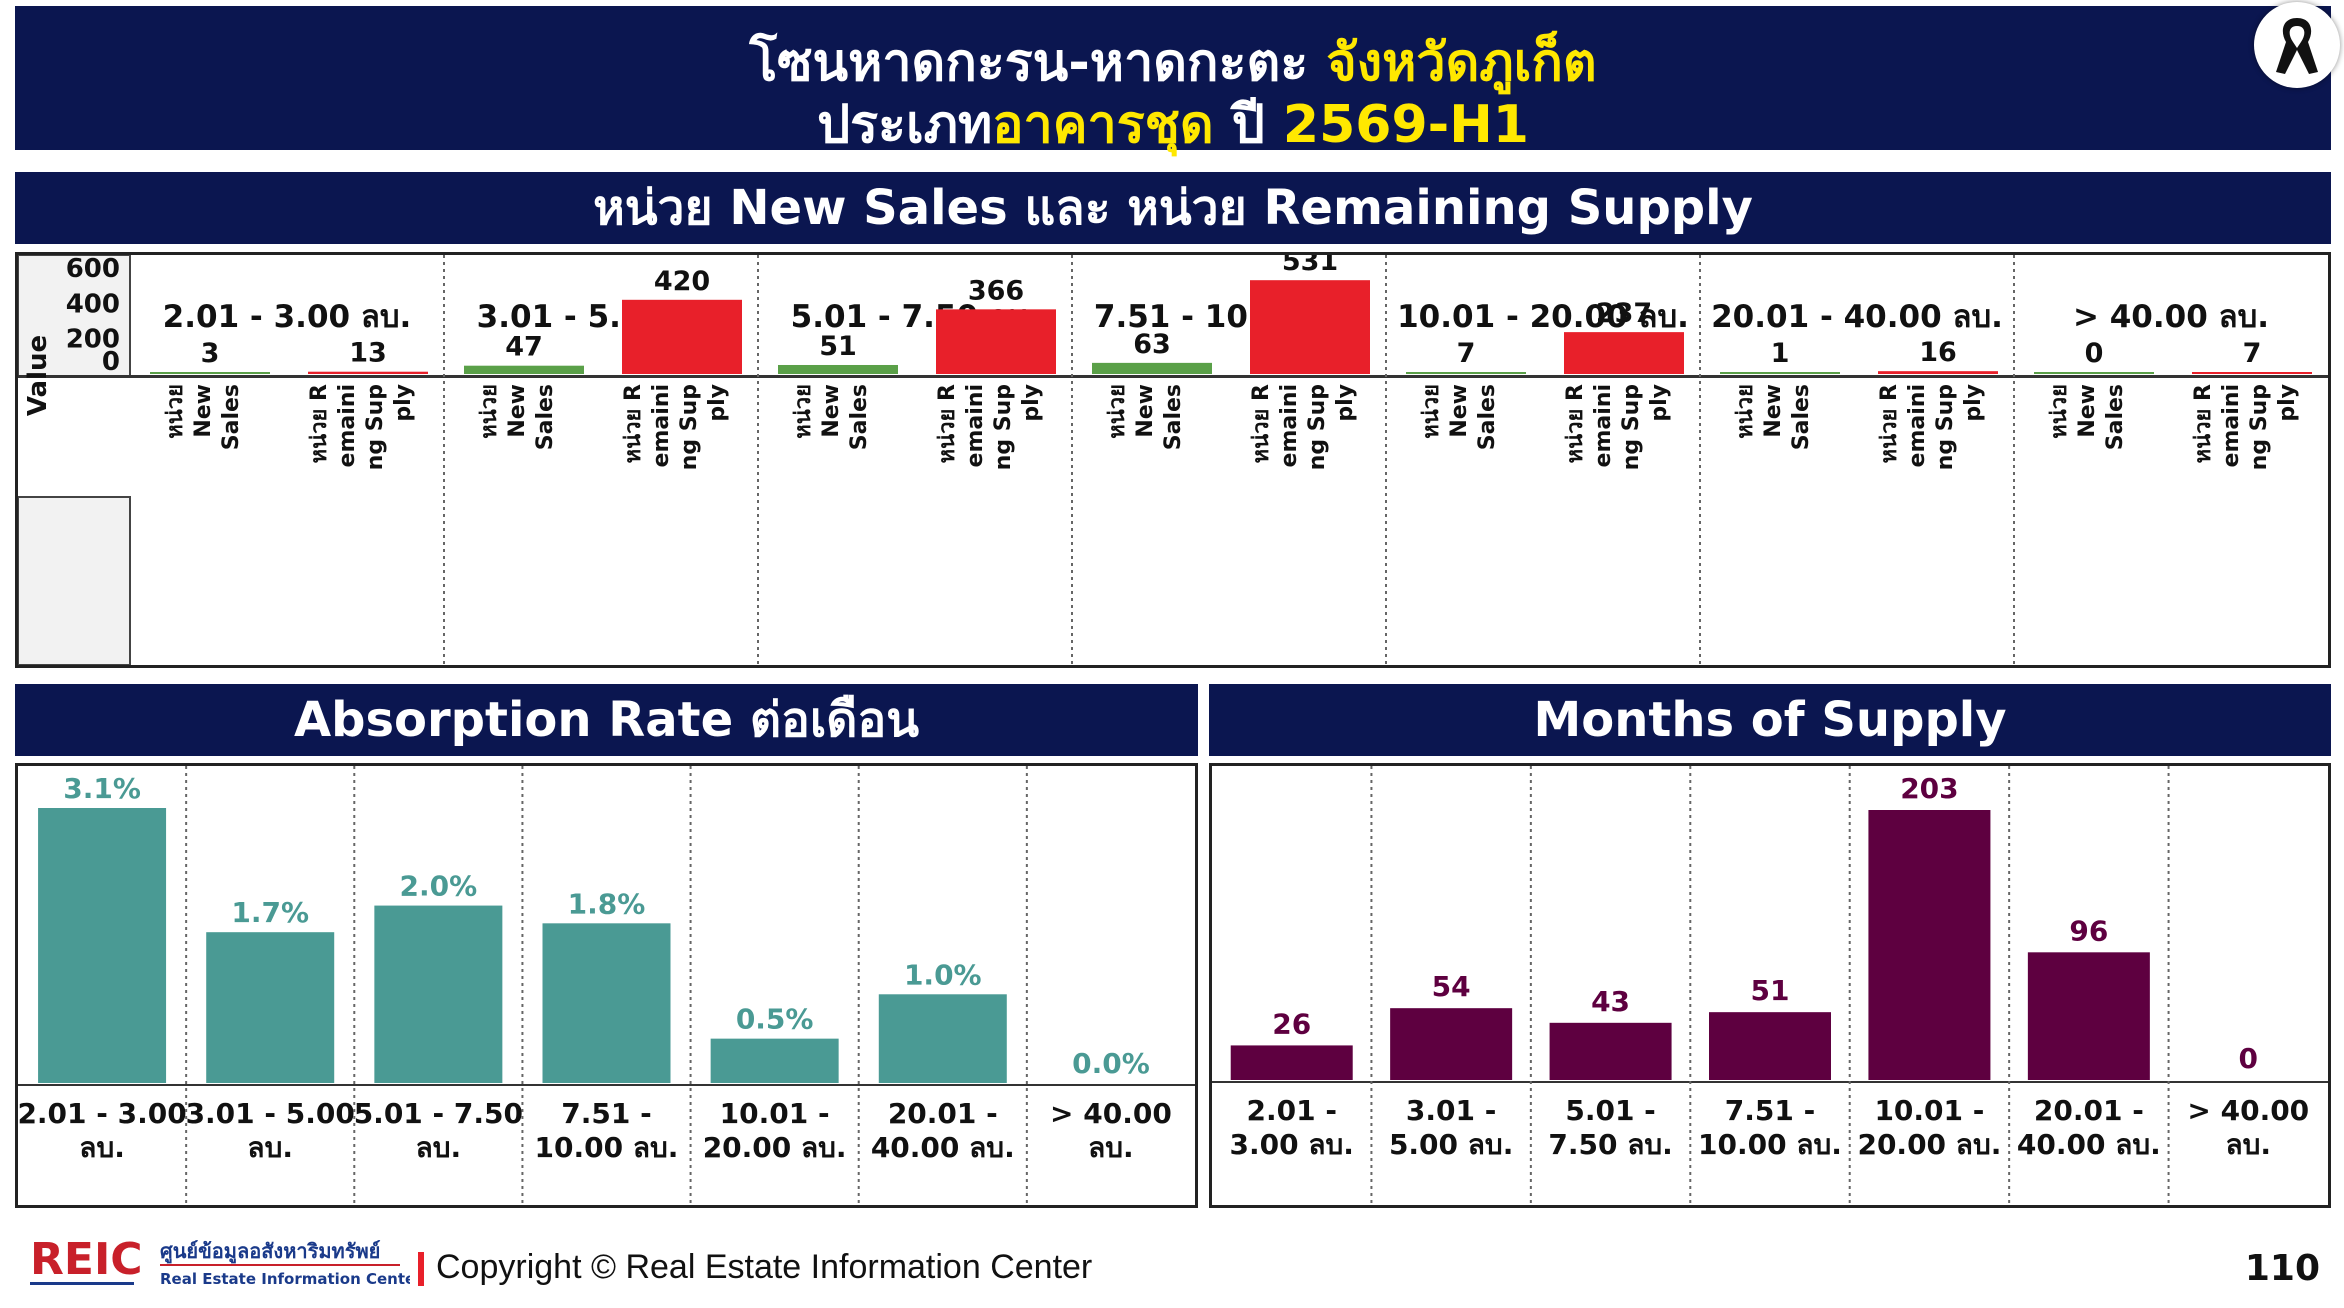 The width and height of the screenshot is (2344, 1308). Describe the element at coordinates (93, 269) in the screenshot. I see `y-tick-label: 600` at that location.